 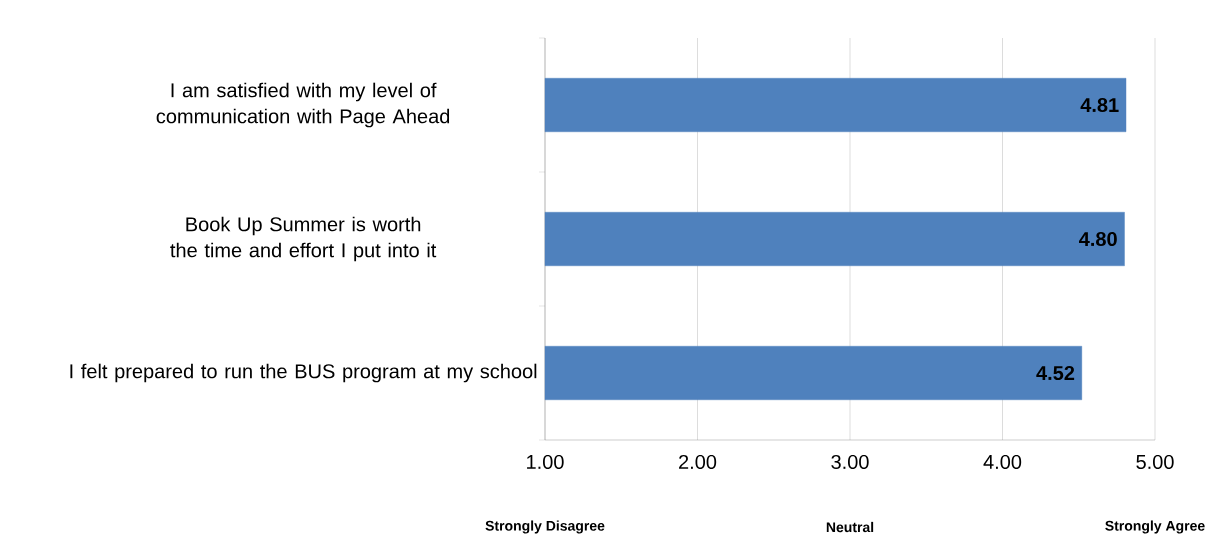 What do you see at coordinates (1002, 462) in the screenshot?
I see `x-tick-label: 4.00` at bounding box center [1002, 462].